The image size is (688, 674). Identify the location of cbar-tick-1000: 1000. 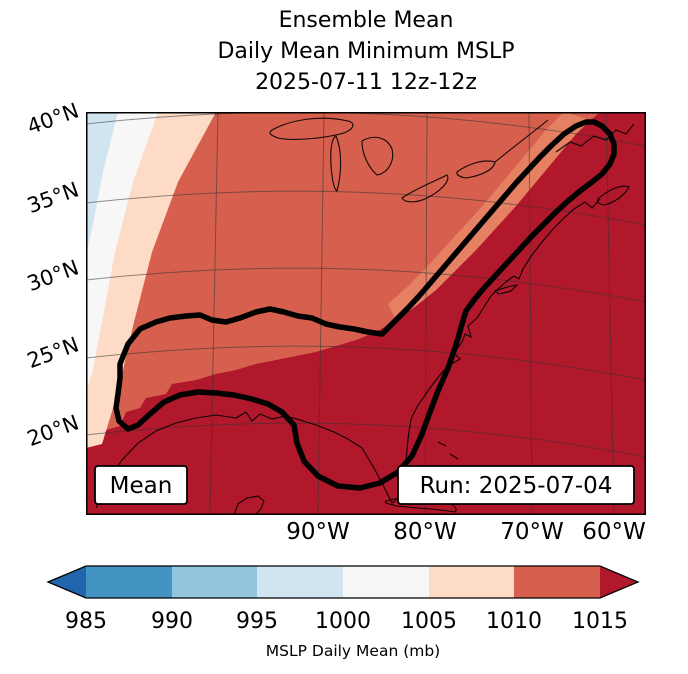
(343, 621).